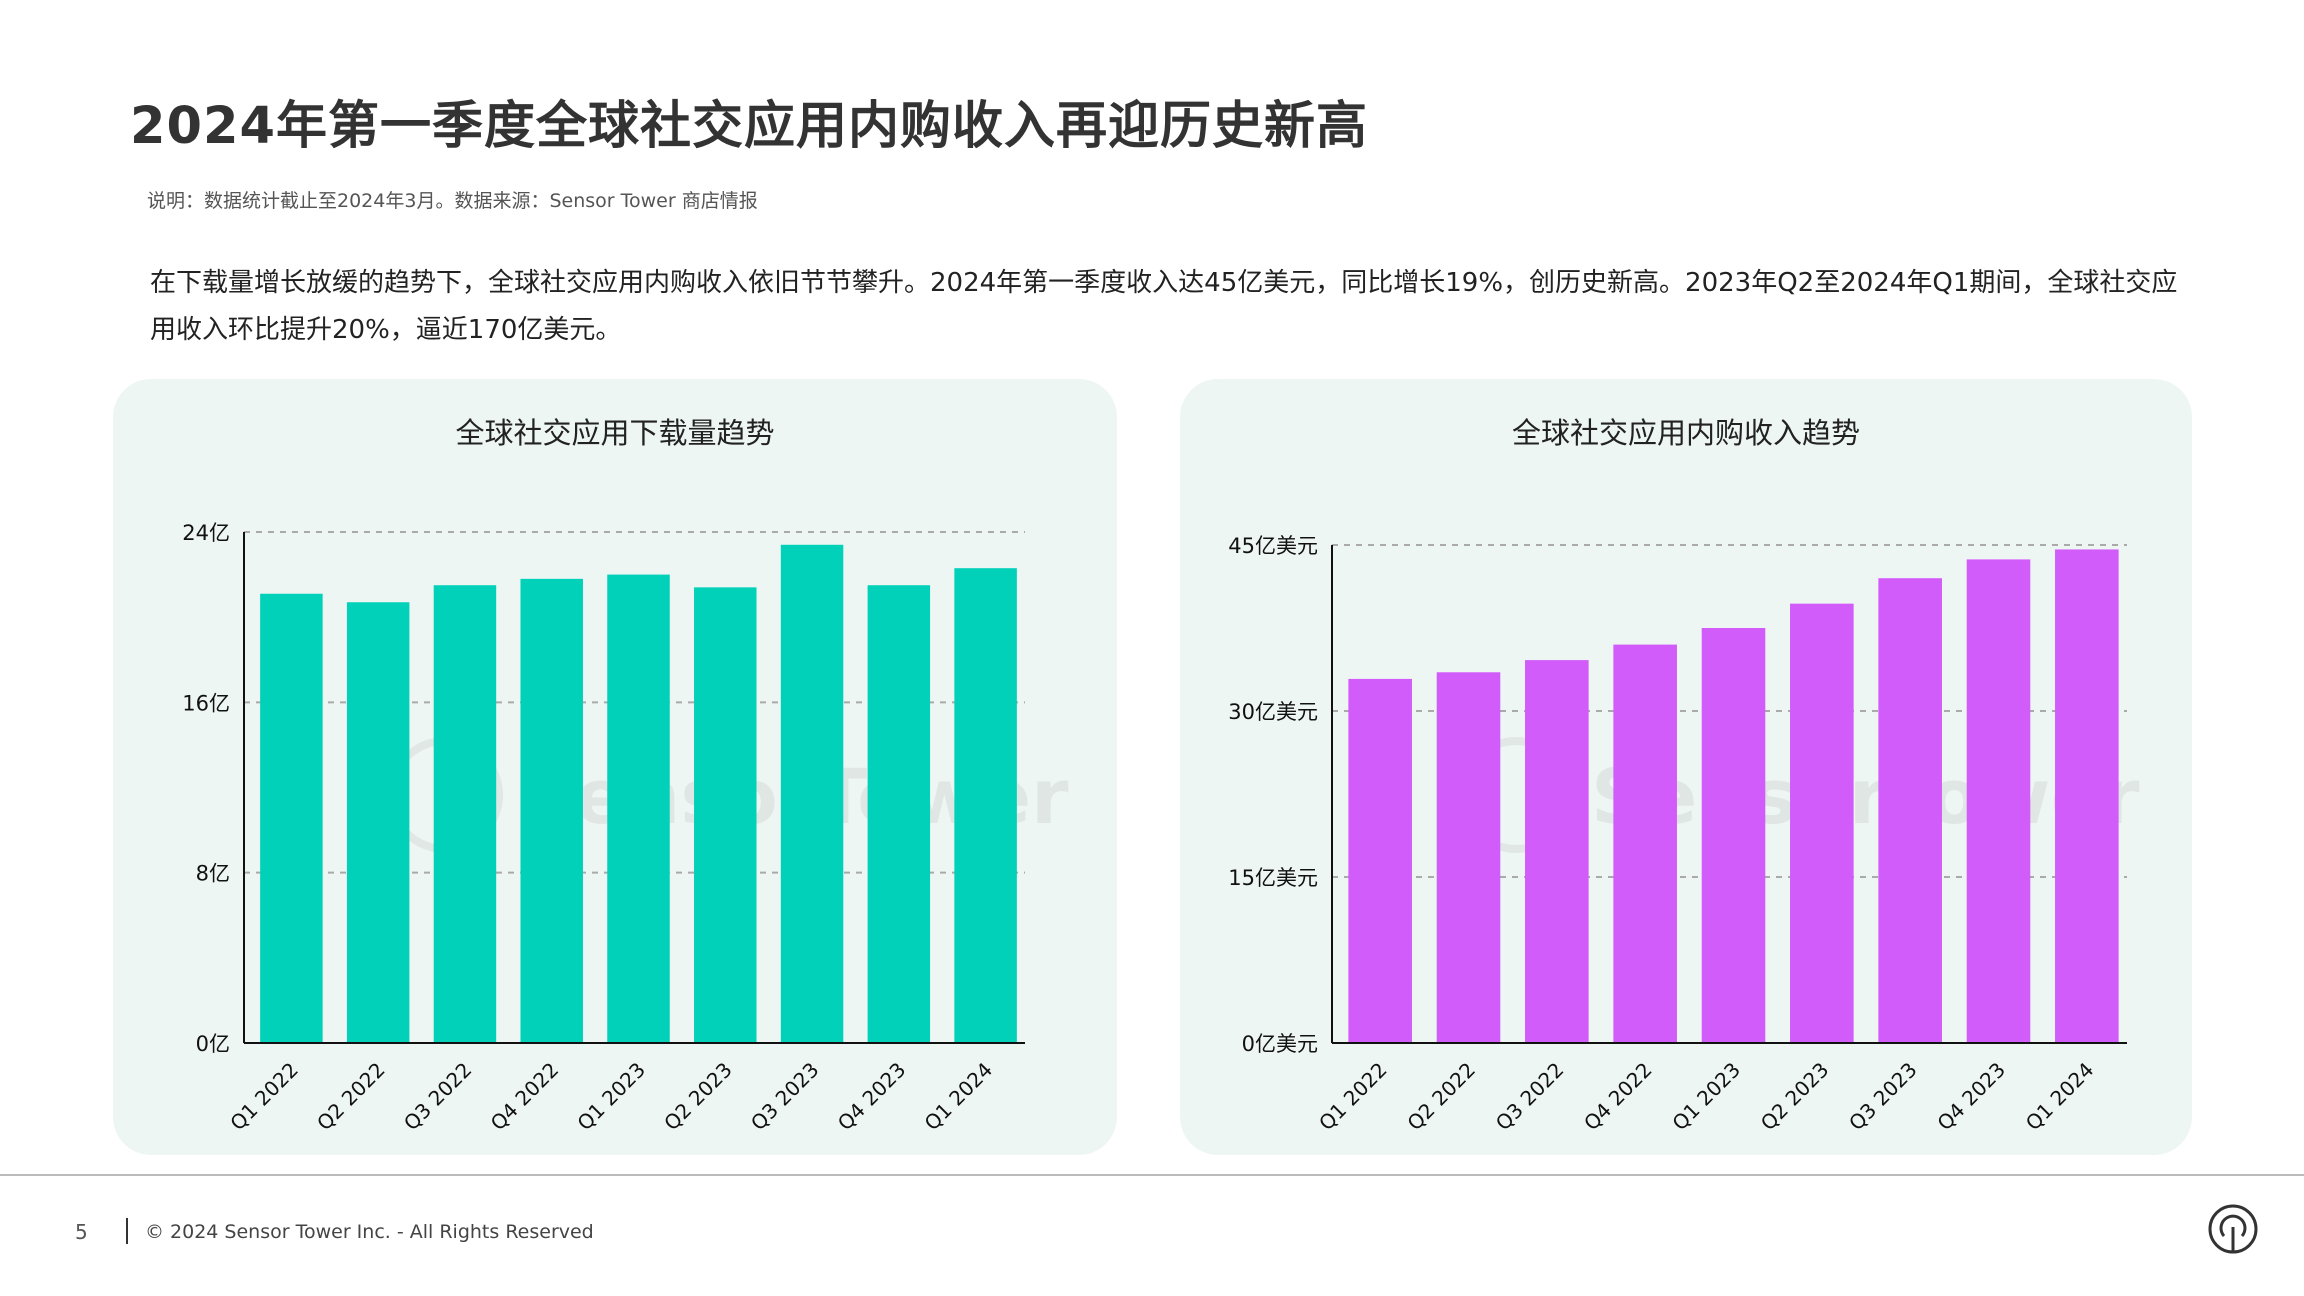 The image size is (2304, 1296). Describe the element at coordinates (1865, 796) in the screenshot. I see `svg-text: SensorTower` at that location.